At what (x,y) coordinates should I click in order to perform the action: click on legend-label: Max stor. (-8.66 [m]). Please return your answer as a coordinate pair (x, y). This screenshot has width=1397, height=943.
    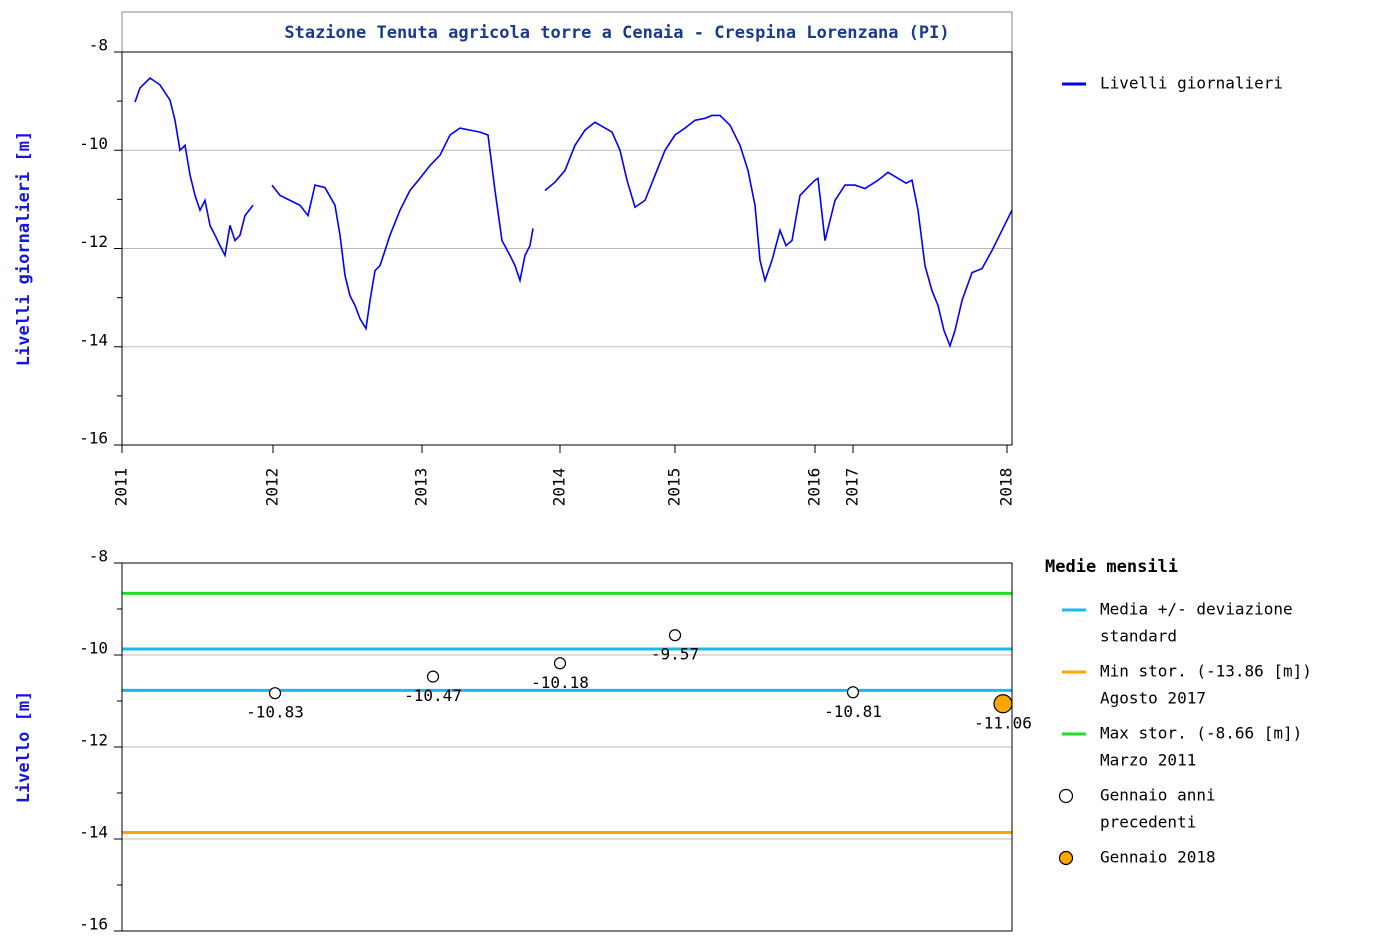
    Looking at the image, I should click on (1201, 733).